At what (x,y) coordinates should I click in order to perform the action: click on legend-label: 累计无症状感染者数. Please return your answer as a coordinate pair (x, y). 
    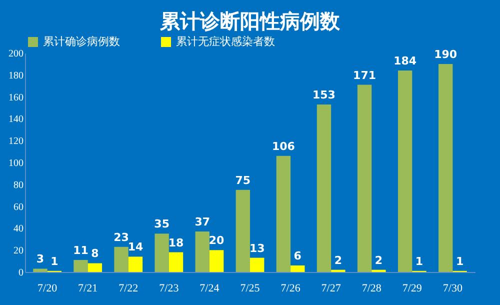
    Looking at the image, I should click on (225, 41).